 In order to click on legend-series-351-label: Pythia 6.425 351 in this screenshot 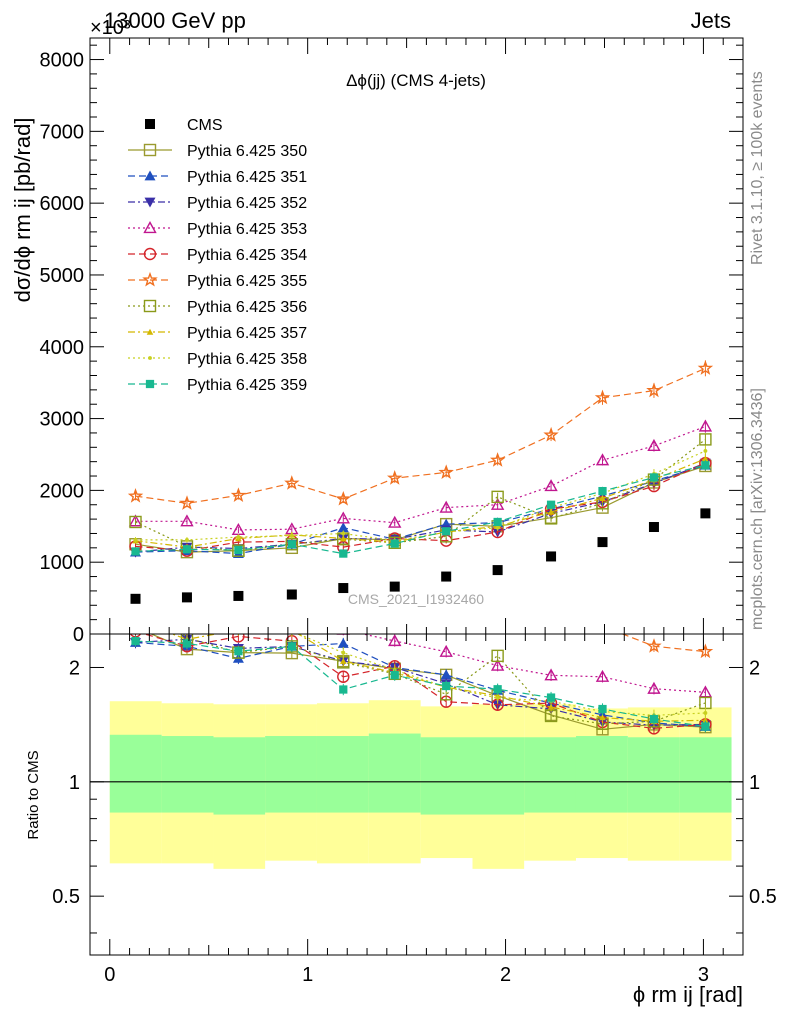, I will do `click(247, 177)`.